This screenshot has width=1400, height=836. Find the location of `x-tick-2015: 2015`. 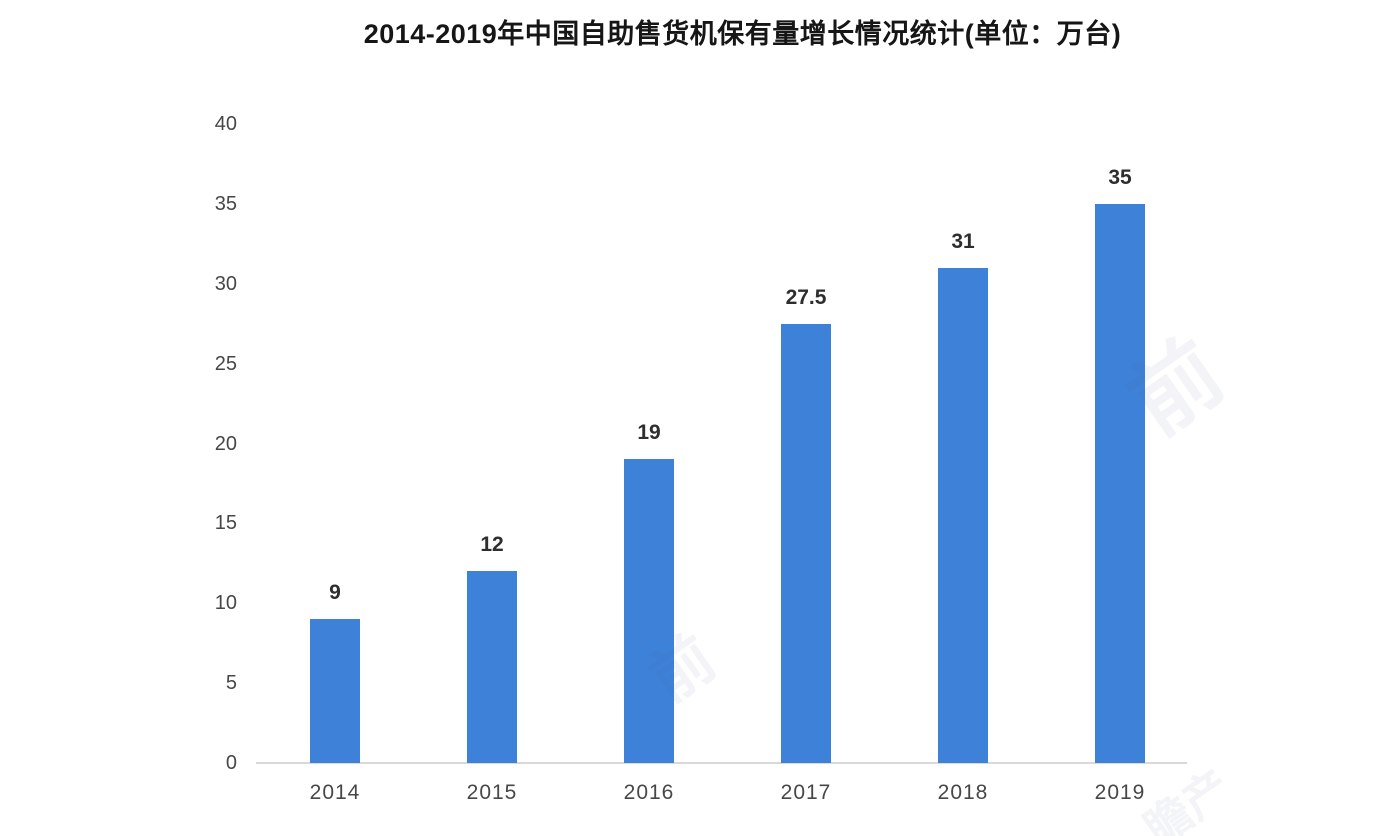

x-tick-2015: 2015 is located at coordinates (492, 792).